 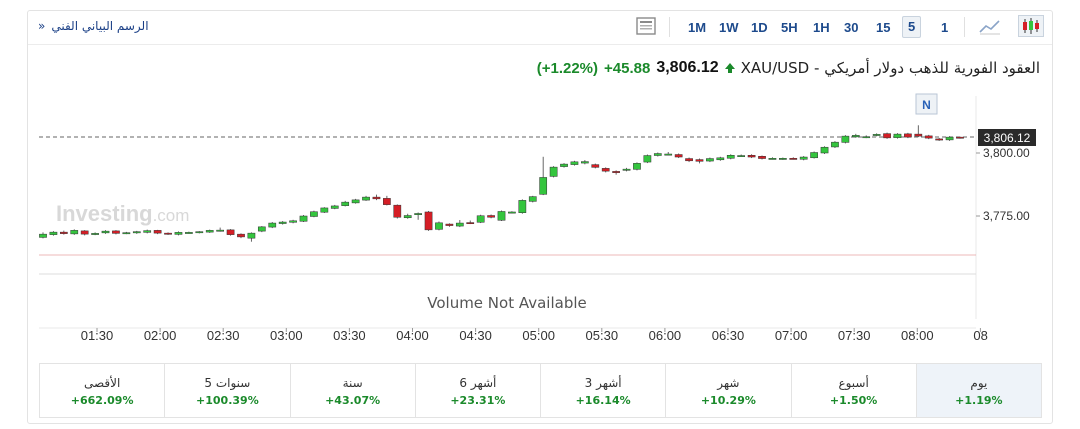 What do you see at coordinates (821, 27) in the screenshot?
I see `timeframe-1H: 1H` at bounding box center [821, 27].